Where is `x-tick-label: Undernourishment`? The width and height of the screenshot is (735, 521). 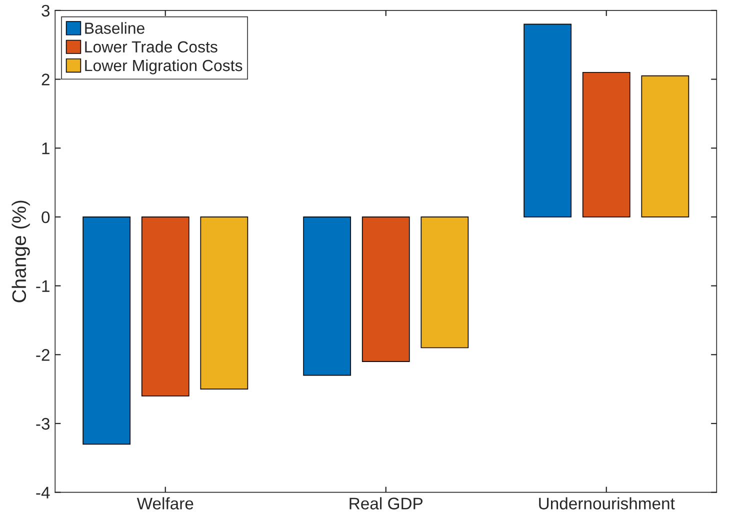 x-tick-label: Undernourishment is located at coordinates (607, 503).